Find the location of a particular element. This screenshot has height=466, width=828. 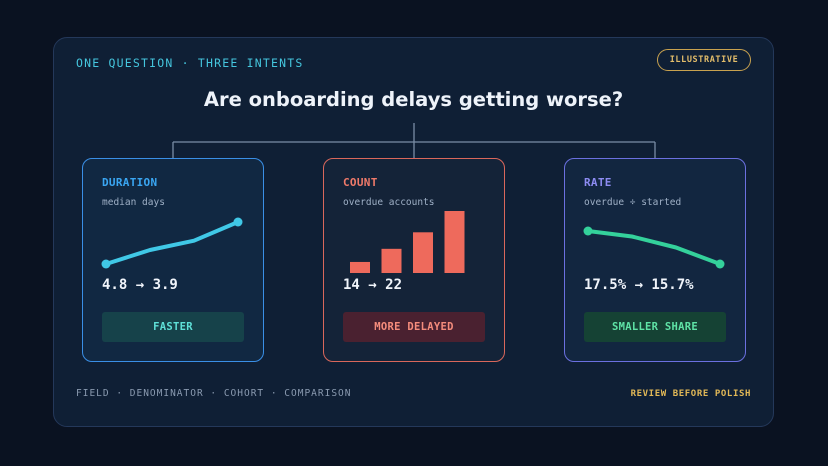

duration-start-point is located at coordinates (106, 264).